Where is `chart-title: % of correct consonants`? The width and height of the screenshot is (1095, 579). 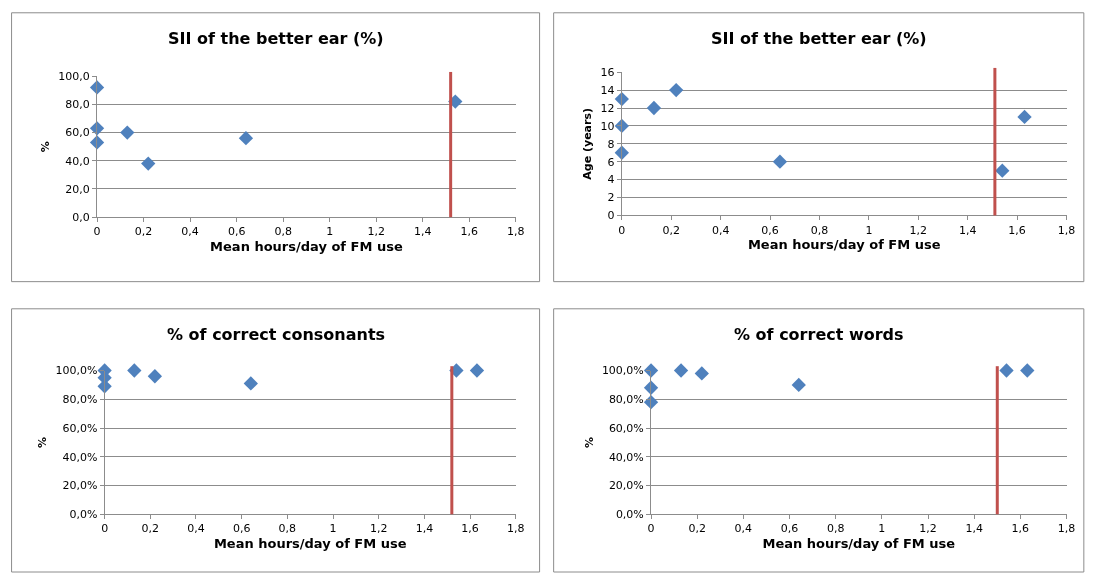 chart-title: % of correct consonants is located at coordinates (276, 334).